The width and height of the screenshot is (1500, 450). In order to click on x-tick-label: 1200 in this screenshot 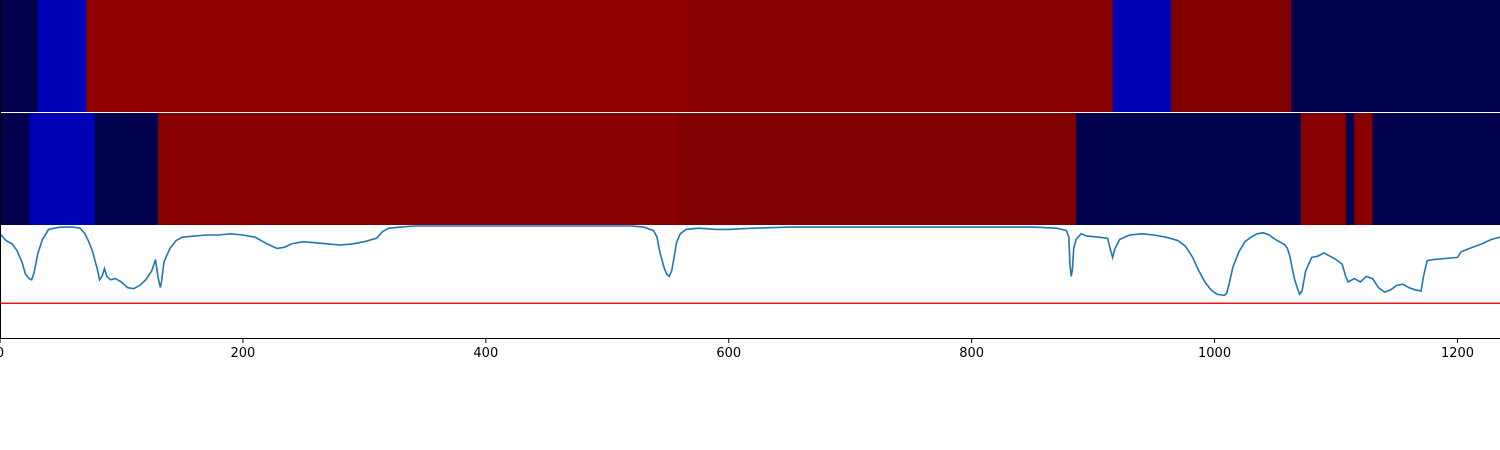, I will do `click(1457, 353)`.